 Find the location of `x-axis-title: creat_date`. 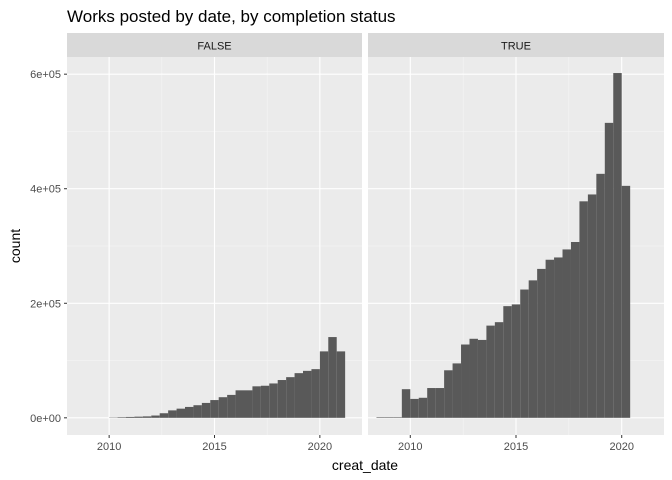

x-axis-title: creat_date is located at coordinates (365, 465).